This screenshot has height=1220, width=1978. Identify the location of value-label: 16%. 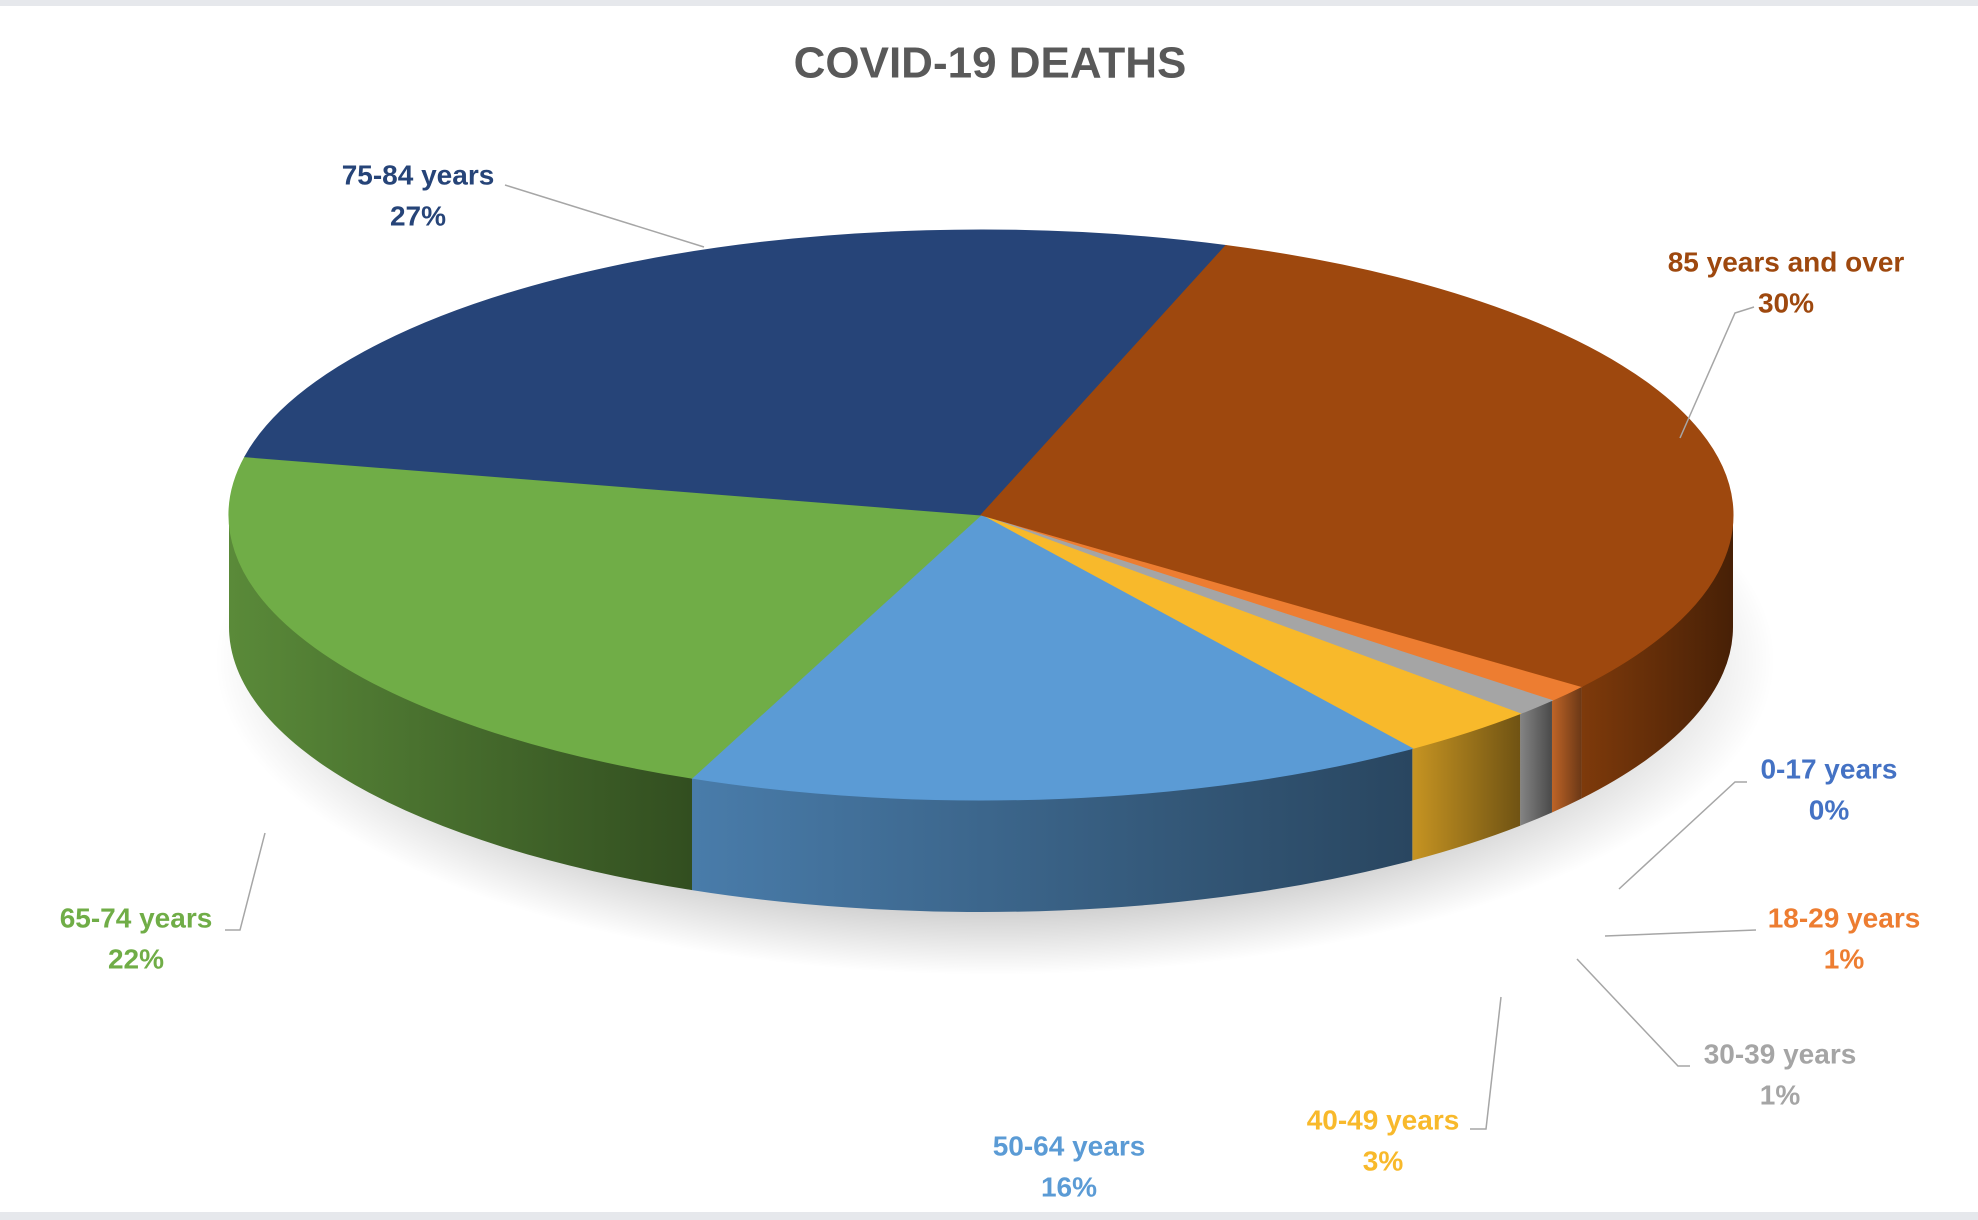
(1069, 1186).